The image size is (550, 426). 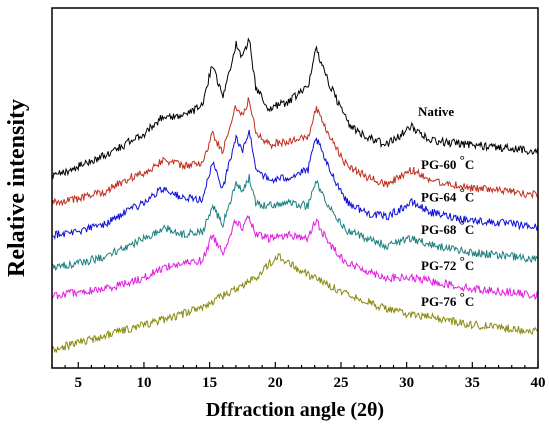 I want to click on series-label: Native, so click(x=436, y=111).